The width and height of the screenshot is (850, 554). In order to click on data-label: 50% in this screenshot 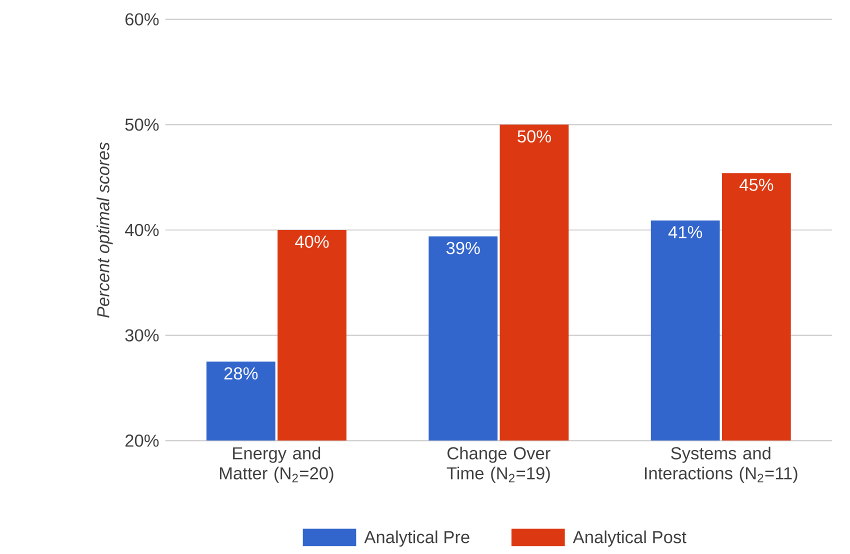, I will do `click(534, 136)`.